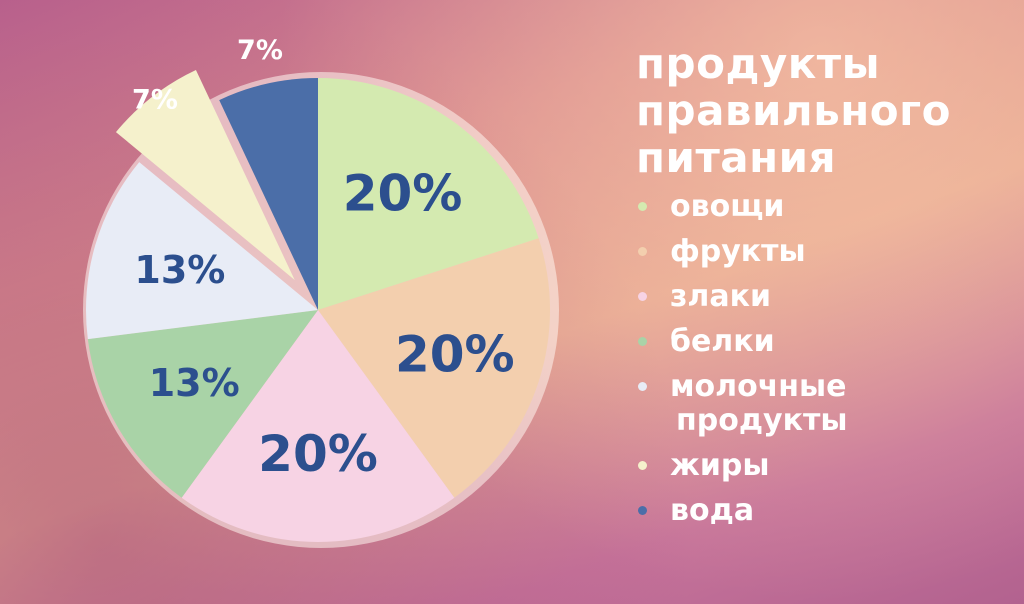  What do you see at coordinates (727, 206) in the screenshot?
I see `legend-label: овощи` at bounding box center [727, 206].